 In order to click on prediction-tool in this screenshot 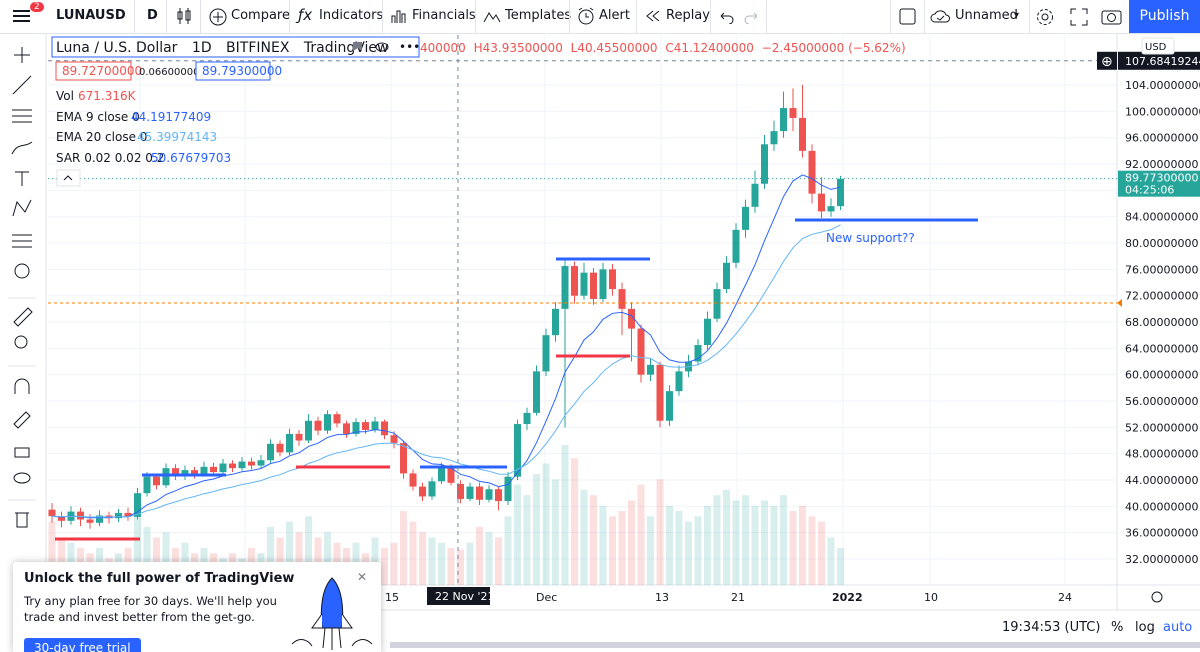, I will do `click(22, 241)`.